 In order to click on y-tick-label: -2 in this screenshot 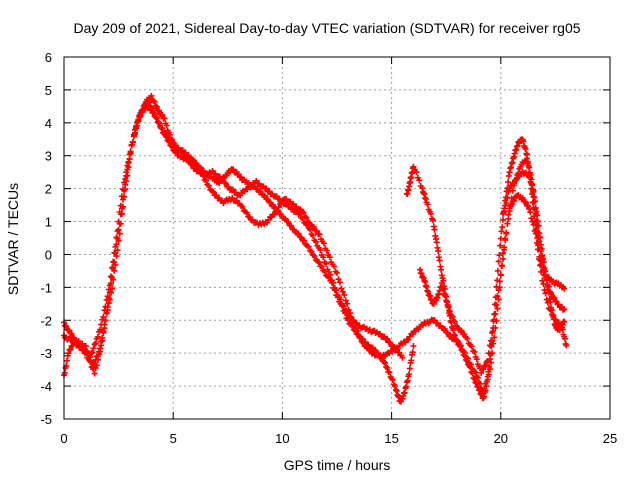, I will do `click(46, 320)`.